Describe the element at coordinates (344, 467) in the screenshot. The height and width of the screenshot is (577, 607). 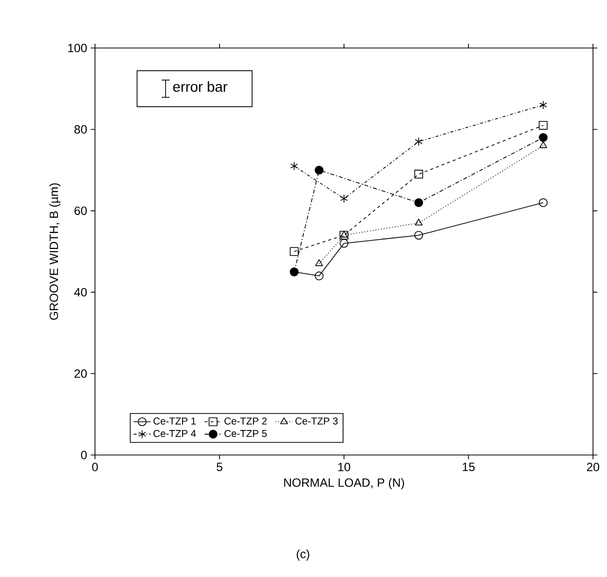
I see `x-tick-label: 10` at that location.